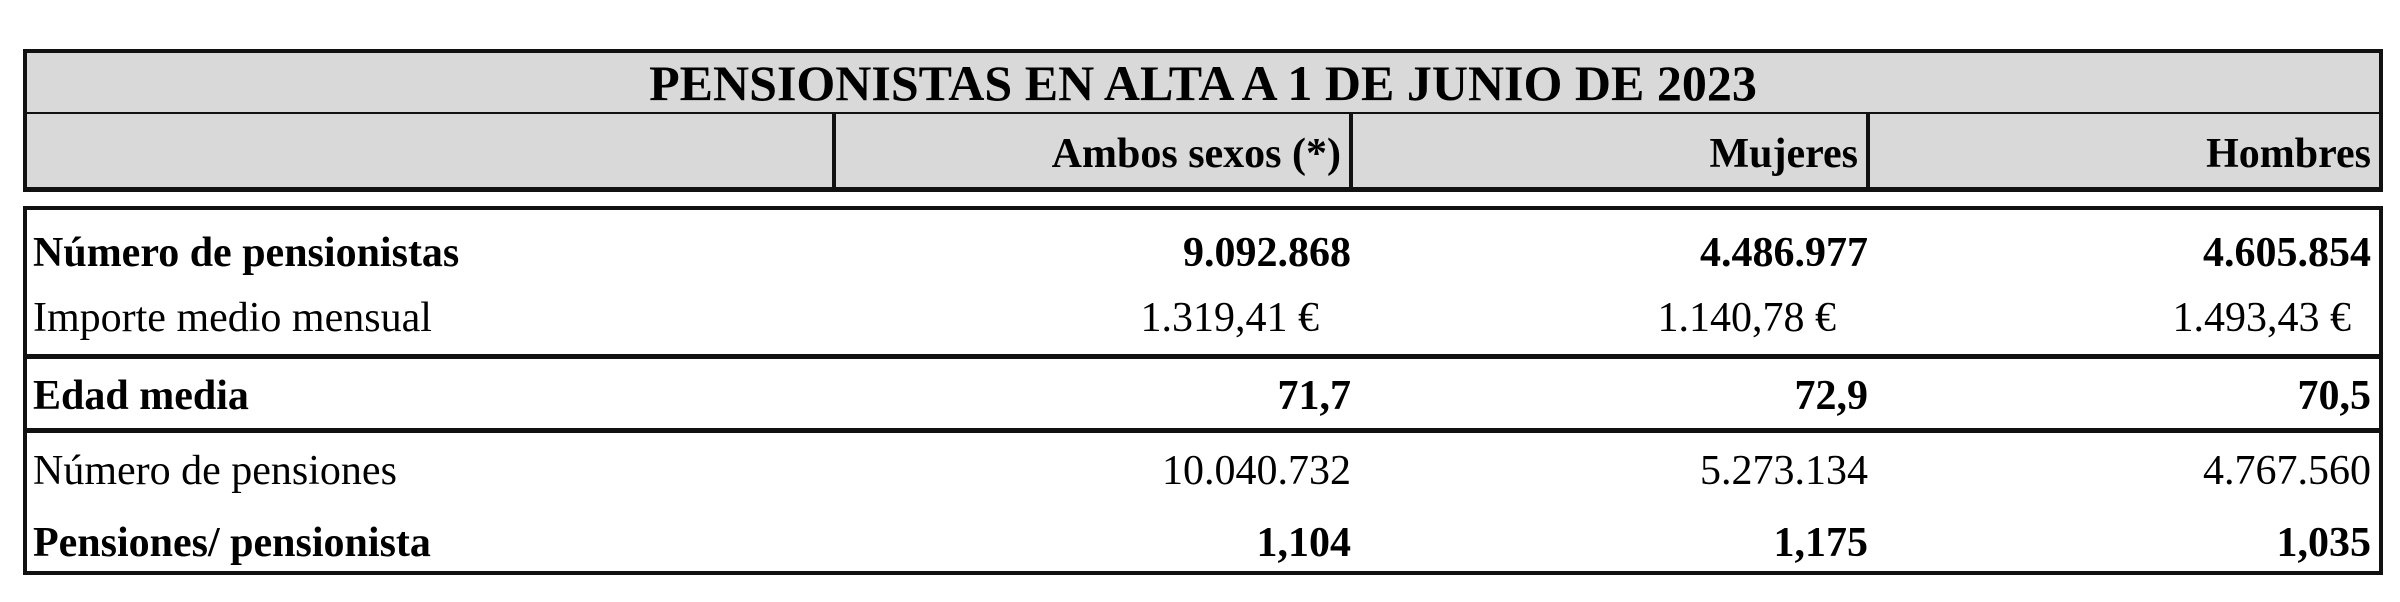  I want to click on cell-ambos: 1.319,41 €, so click(1230, 318).